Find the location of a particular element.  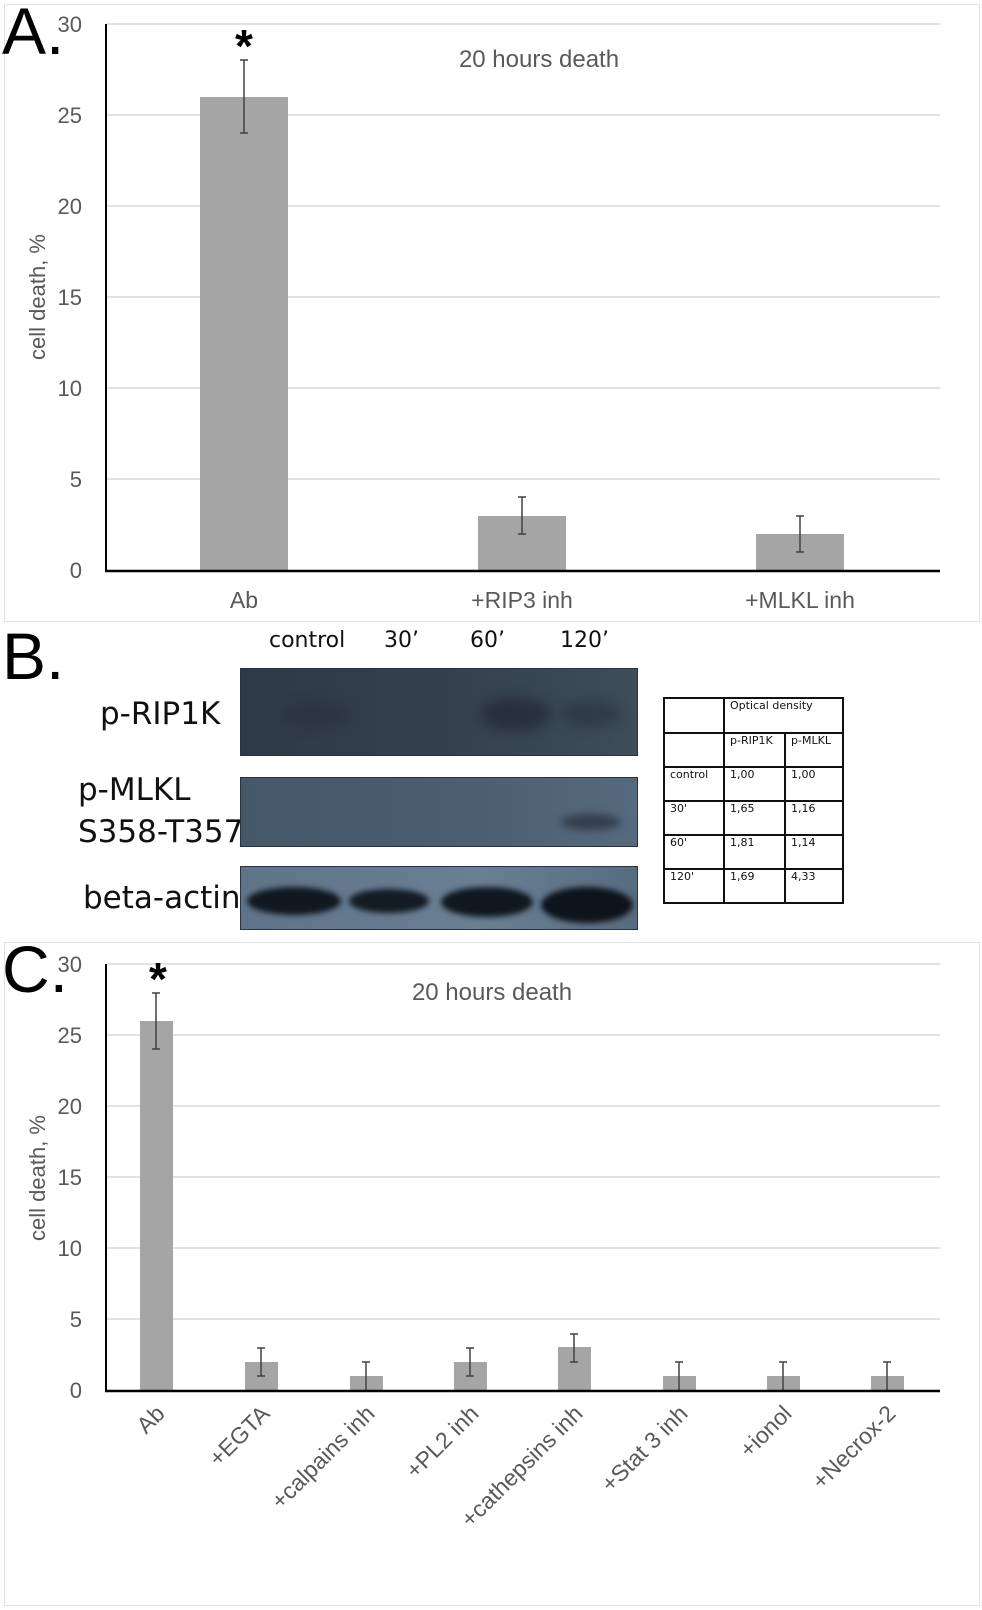

blot-p-rip1k is located at coordinates (439, 712).